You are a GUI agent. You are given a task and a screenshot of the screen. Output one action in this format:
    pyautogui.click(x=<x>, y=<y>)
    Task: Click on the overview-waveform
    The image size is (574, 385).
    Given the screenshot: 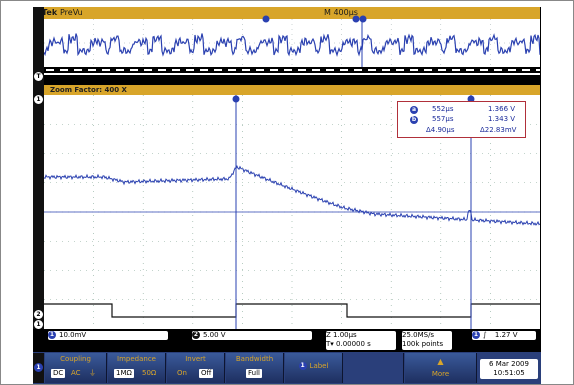 What is the action you would take?
    pyautogui.click(x=293, y=46)
    